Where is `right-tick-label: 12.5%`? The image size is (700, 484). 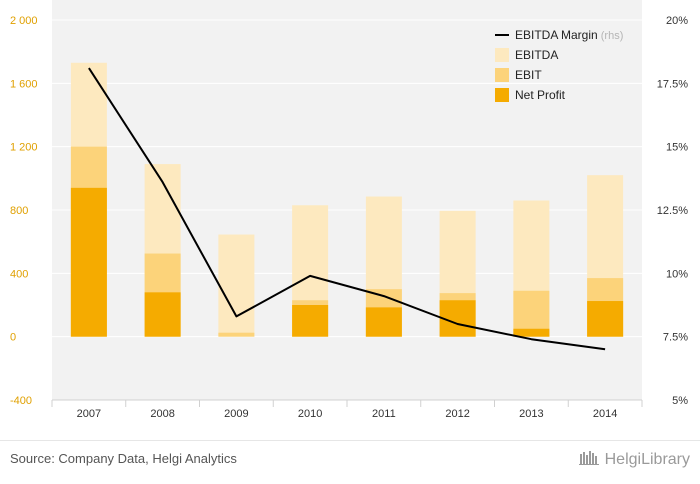
right-tick-label: 12.5% is located at coordinates (672, 211).